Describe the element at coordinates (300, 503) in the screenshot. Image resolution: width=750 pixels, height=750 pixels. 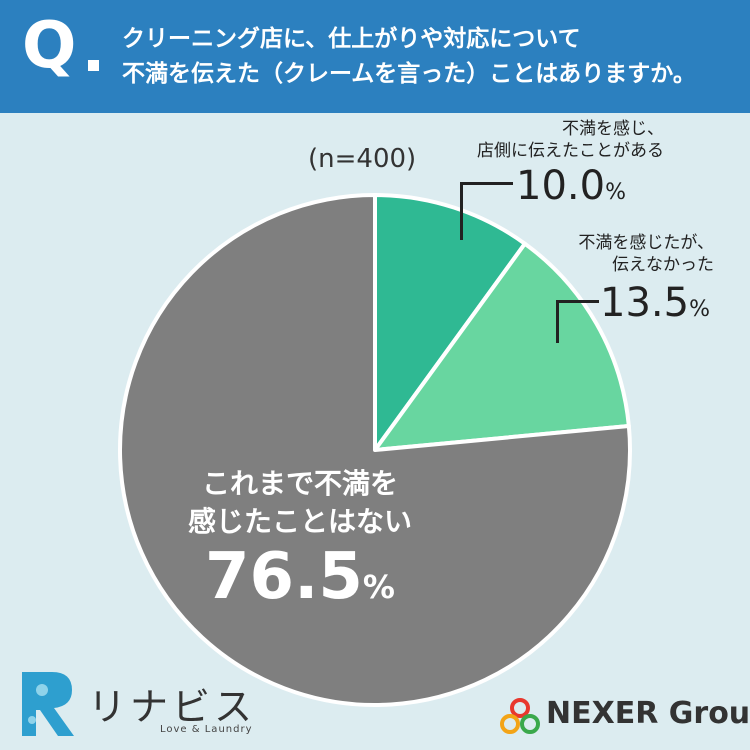
I see `never-label: これまで不満を 感じたことはない` at that location.